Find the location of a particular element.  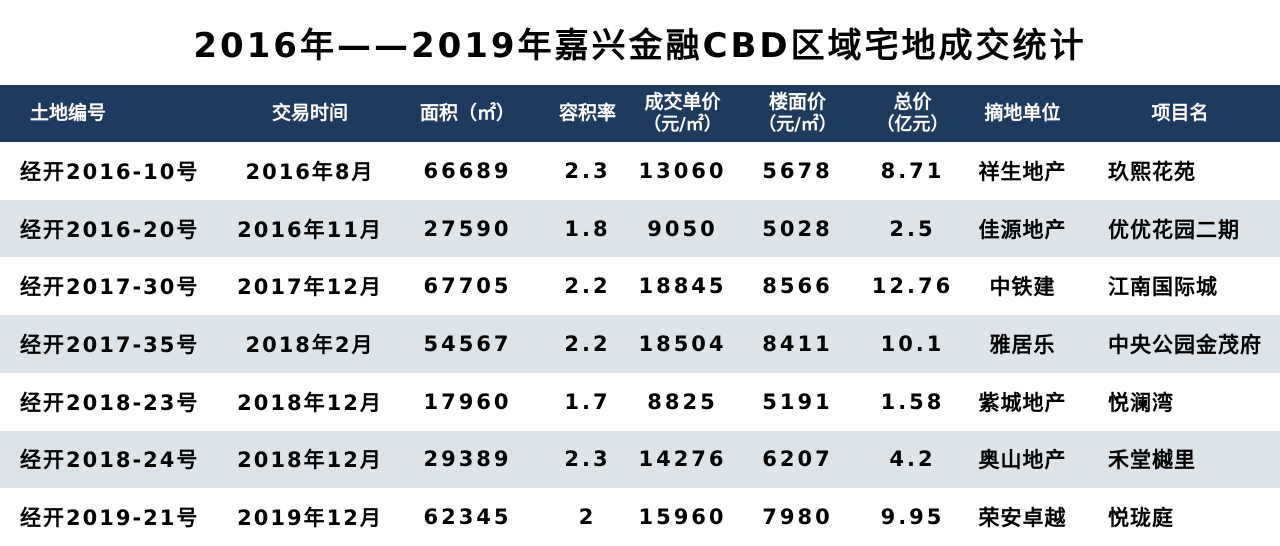

cell-land-id: 经开2017-30号 is located at coordinates (110, 287).